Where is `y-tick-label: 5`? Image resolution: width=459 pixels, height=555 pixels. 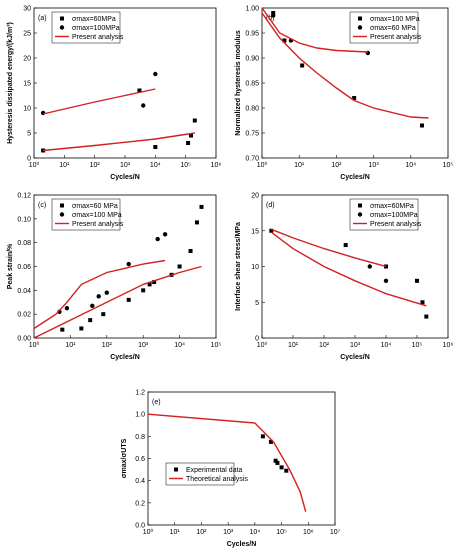 y-tick-label: 5 is located at coordinates (257, 303).